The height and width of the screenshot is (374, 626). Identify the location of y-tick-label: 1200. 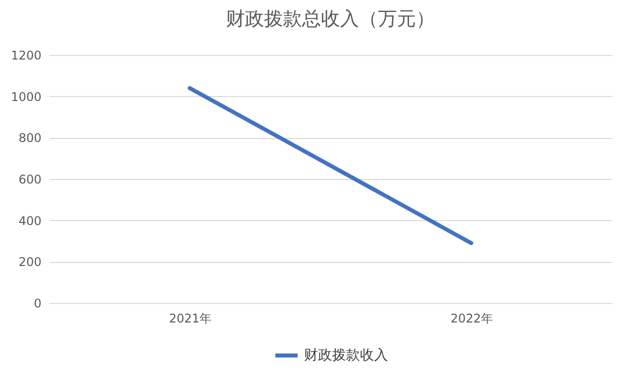
(26, 55).